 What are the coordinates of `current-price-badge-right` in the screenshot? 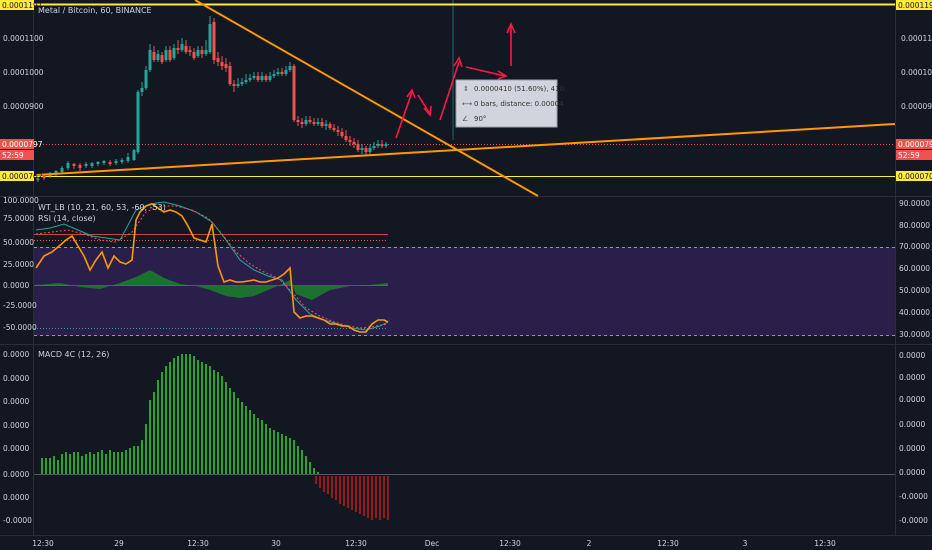 It's located at (914, 144).